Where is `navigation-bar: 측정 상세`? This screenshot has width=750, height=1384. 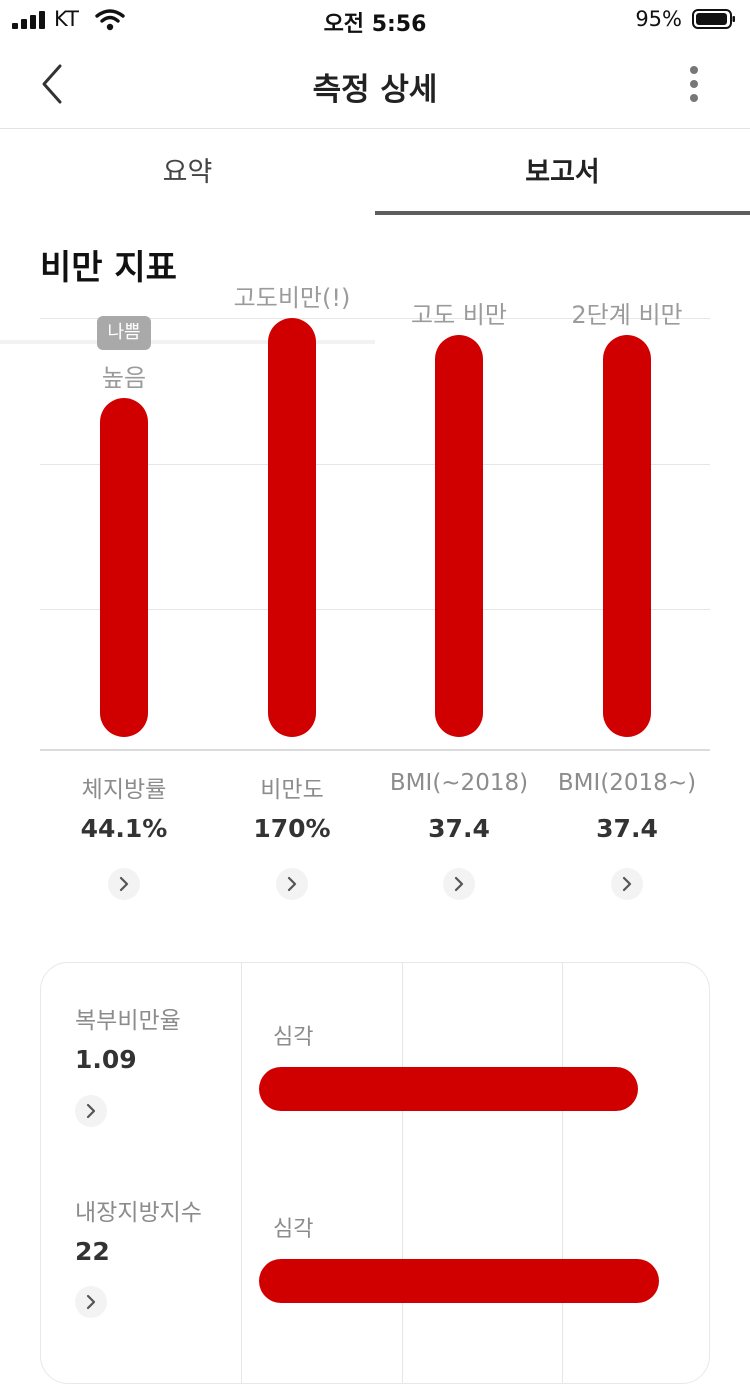
navigation-bar: 측정 상세 is located at coordinates (375, 84).